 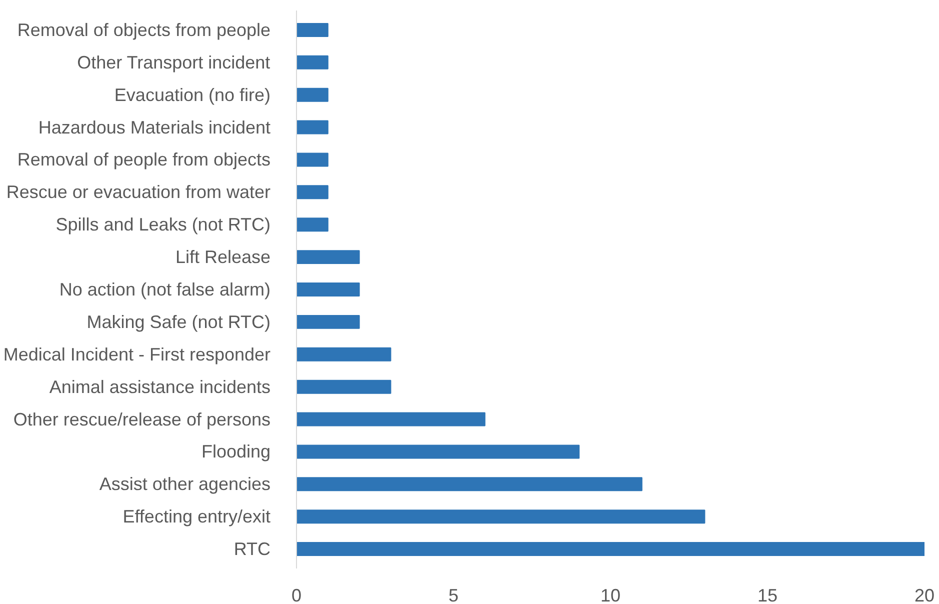 I want to click on x-tick-label: 0, so click(x=296, y=595).